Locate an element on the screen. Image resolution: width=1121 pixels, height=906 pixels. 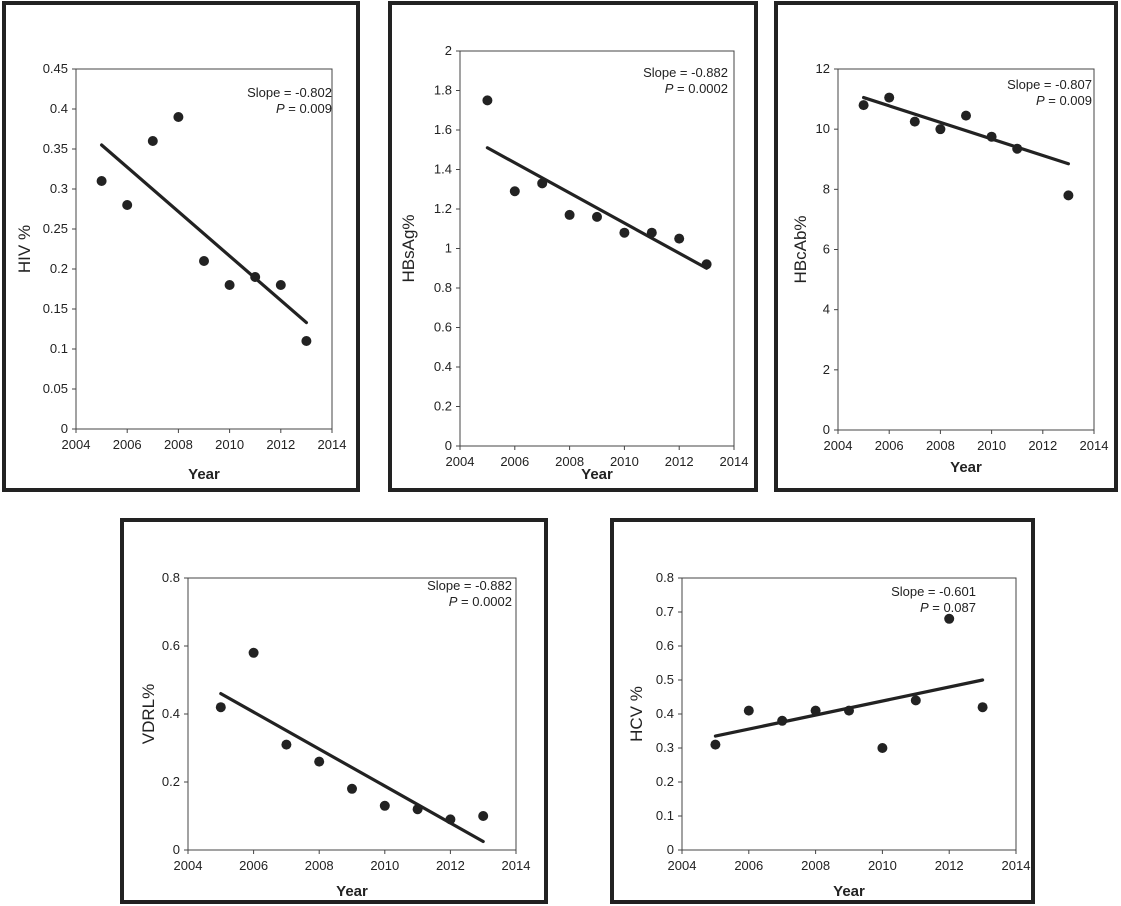
x-tick-label: 2008 is located at coordinates (178, 444).